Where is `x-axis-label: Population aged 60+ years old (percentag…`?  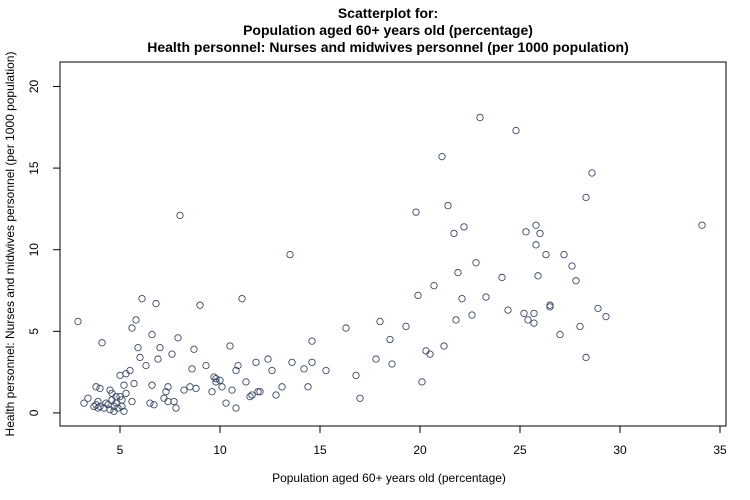
x-axis-label: Population aged 60+ years old (percentag… is located at coordinates (389, 478).